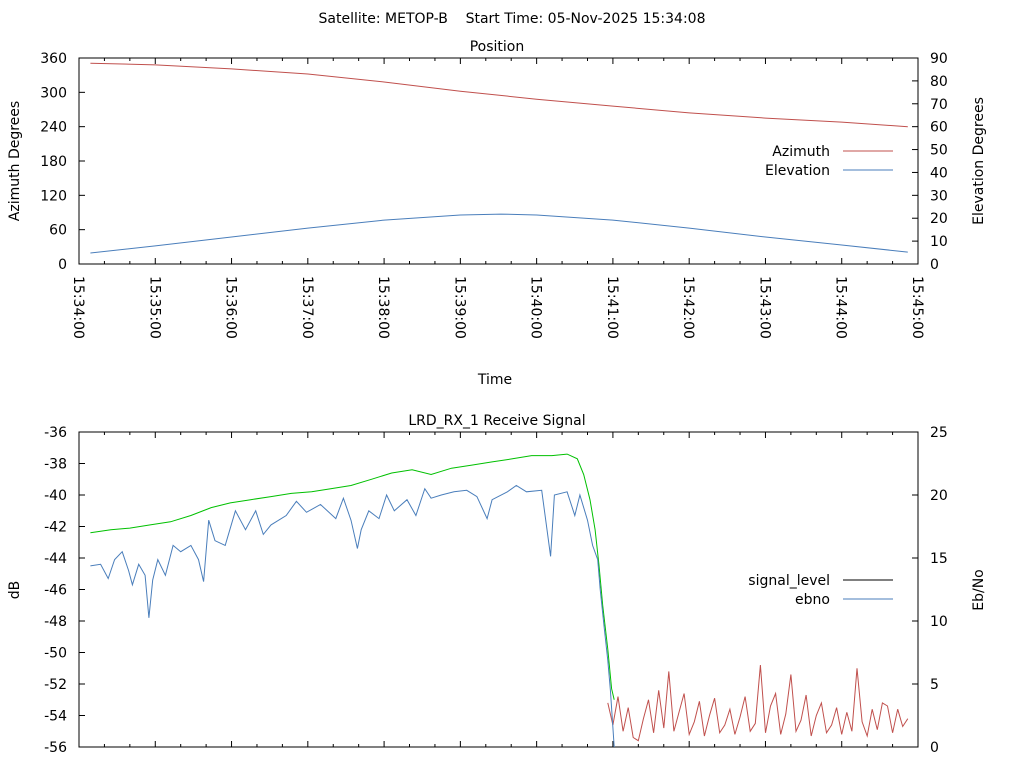 This screenshot has width=1024, height=768. What do you see at coordinates (688, 307) in the screenshot?
I see `x-tick-label: 15:42:00` at bounding box center [688, 307].